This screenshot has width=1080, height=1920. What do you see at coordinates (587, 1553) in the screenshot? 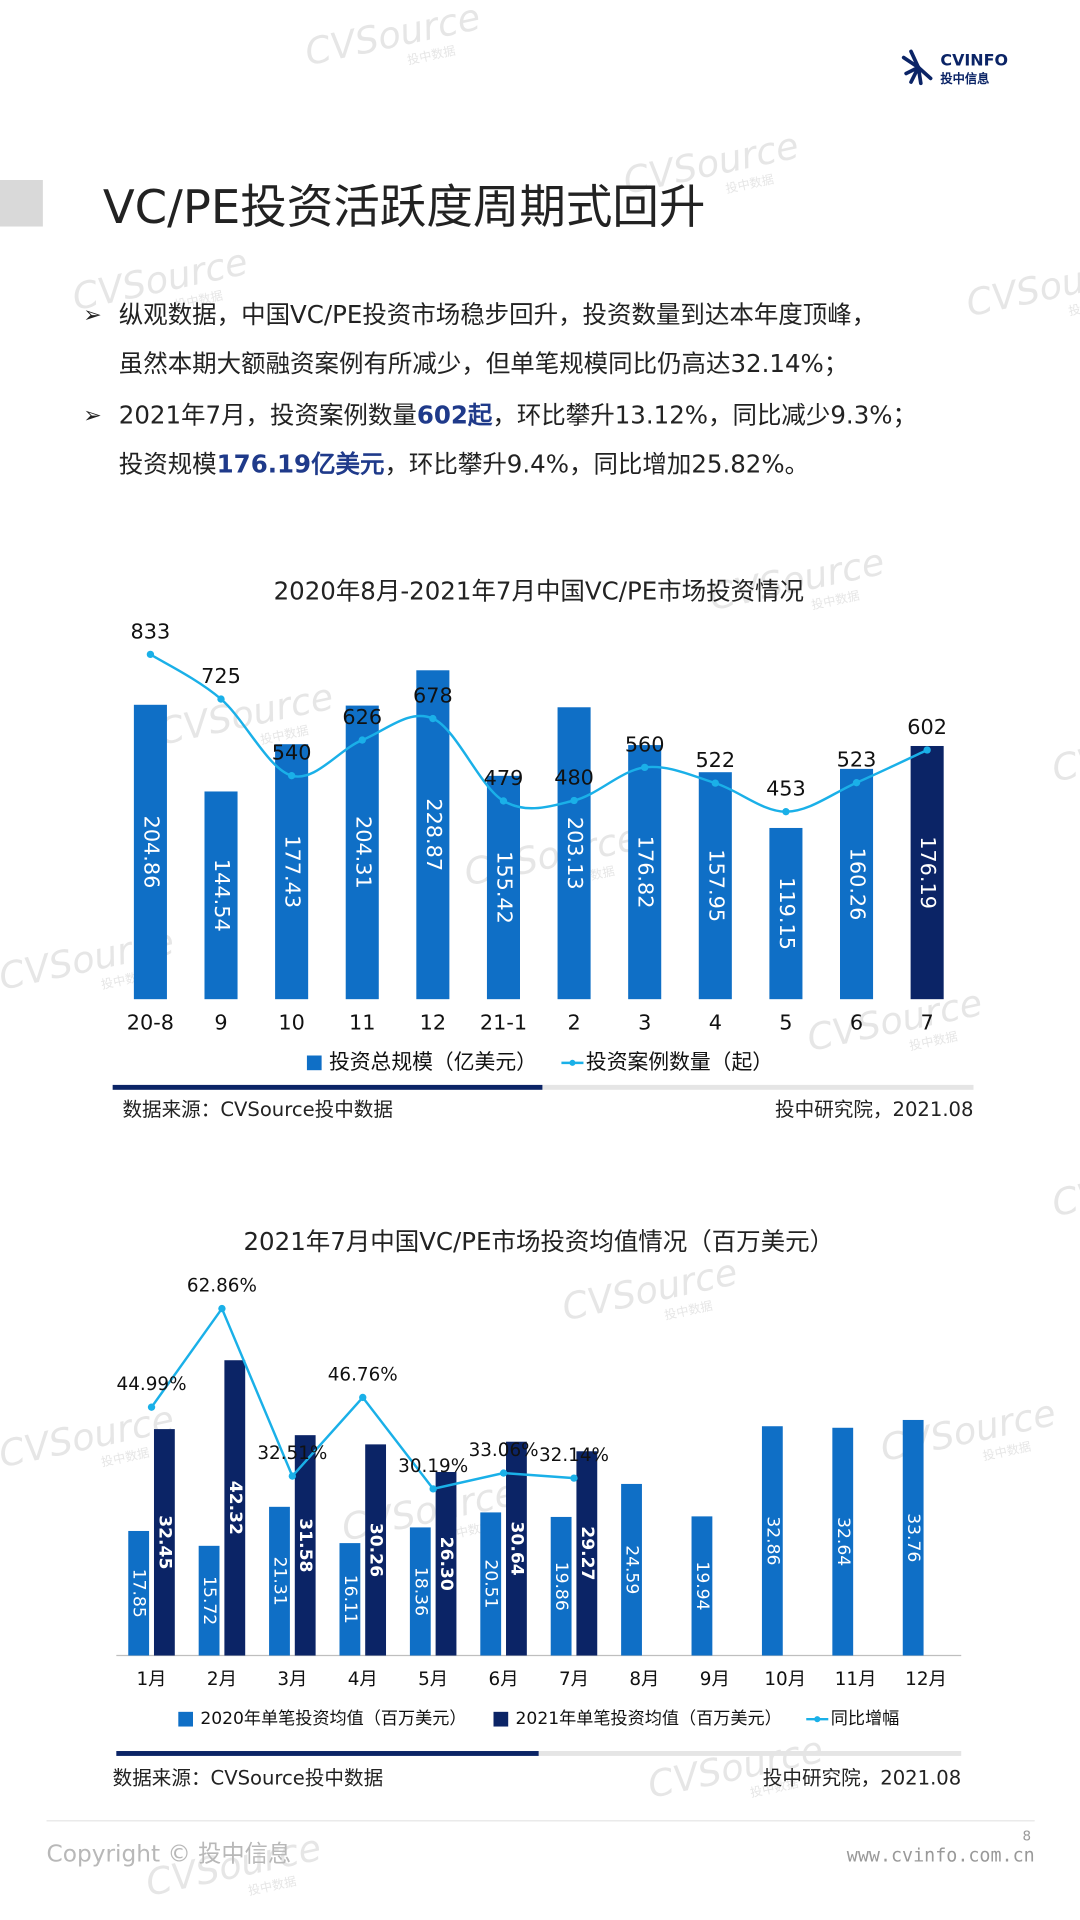
I see `bar-value-label: 29.27` at bounding box center [587, 1553].